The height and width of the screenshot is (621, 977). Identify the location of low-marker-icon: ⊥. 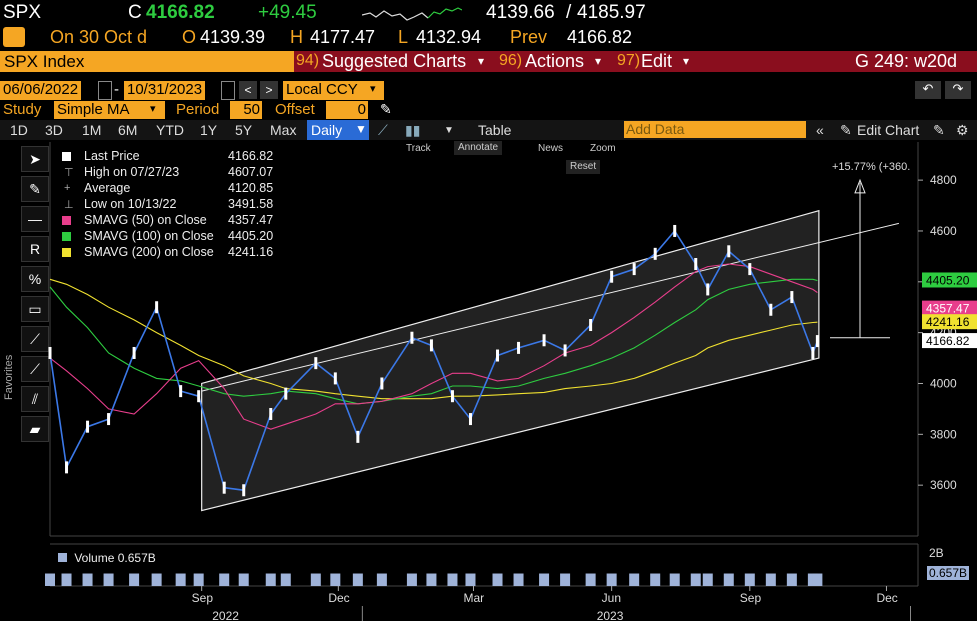
(69, 205).